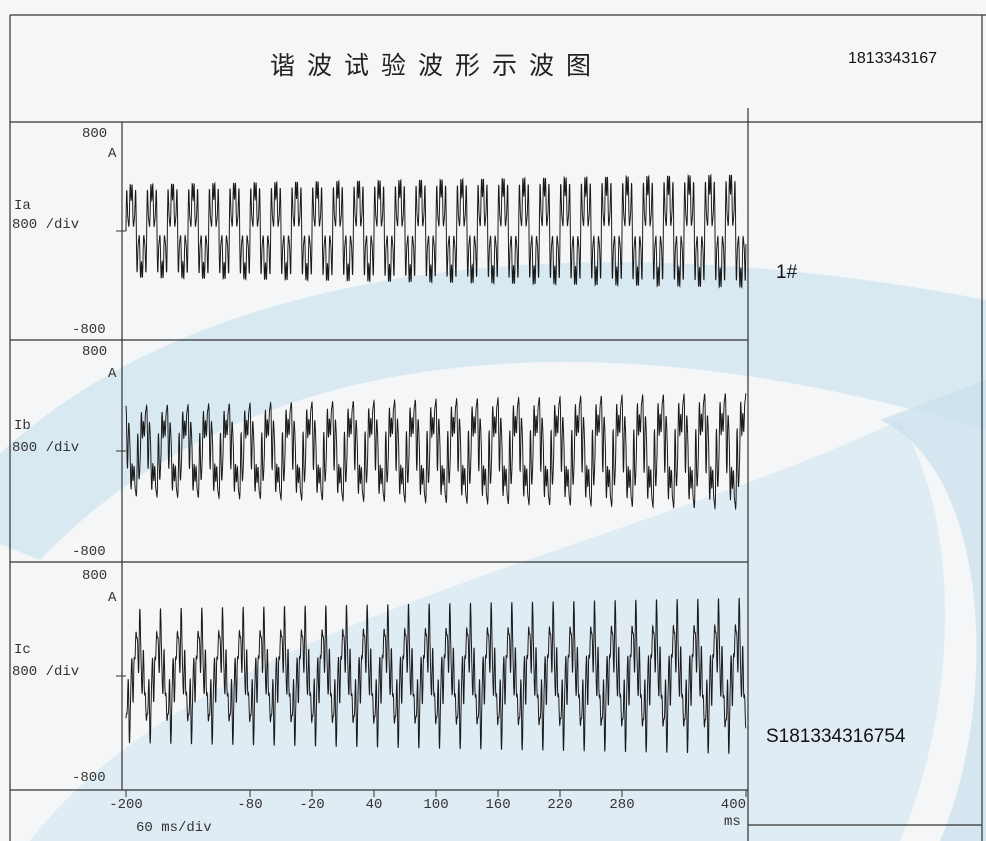  I want to click on x-tick-label: 100, so click(436, 805).